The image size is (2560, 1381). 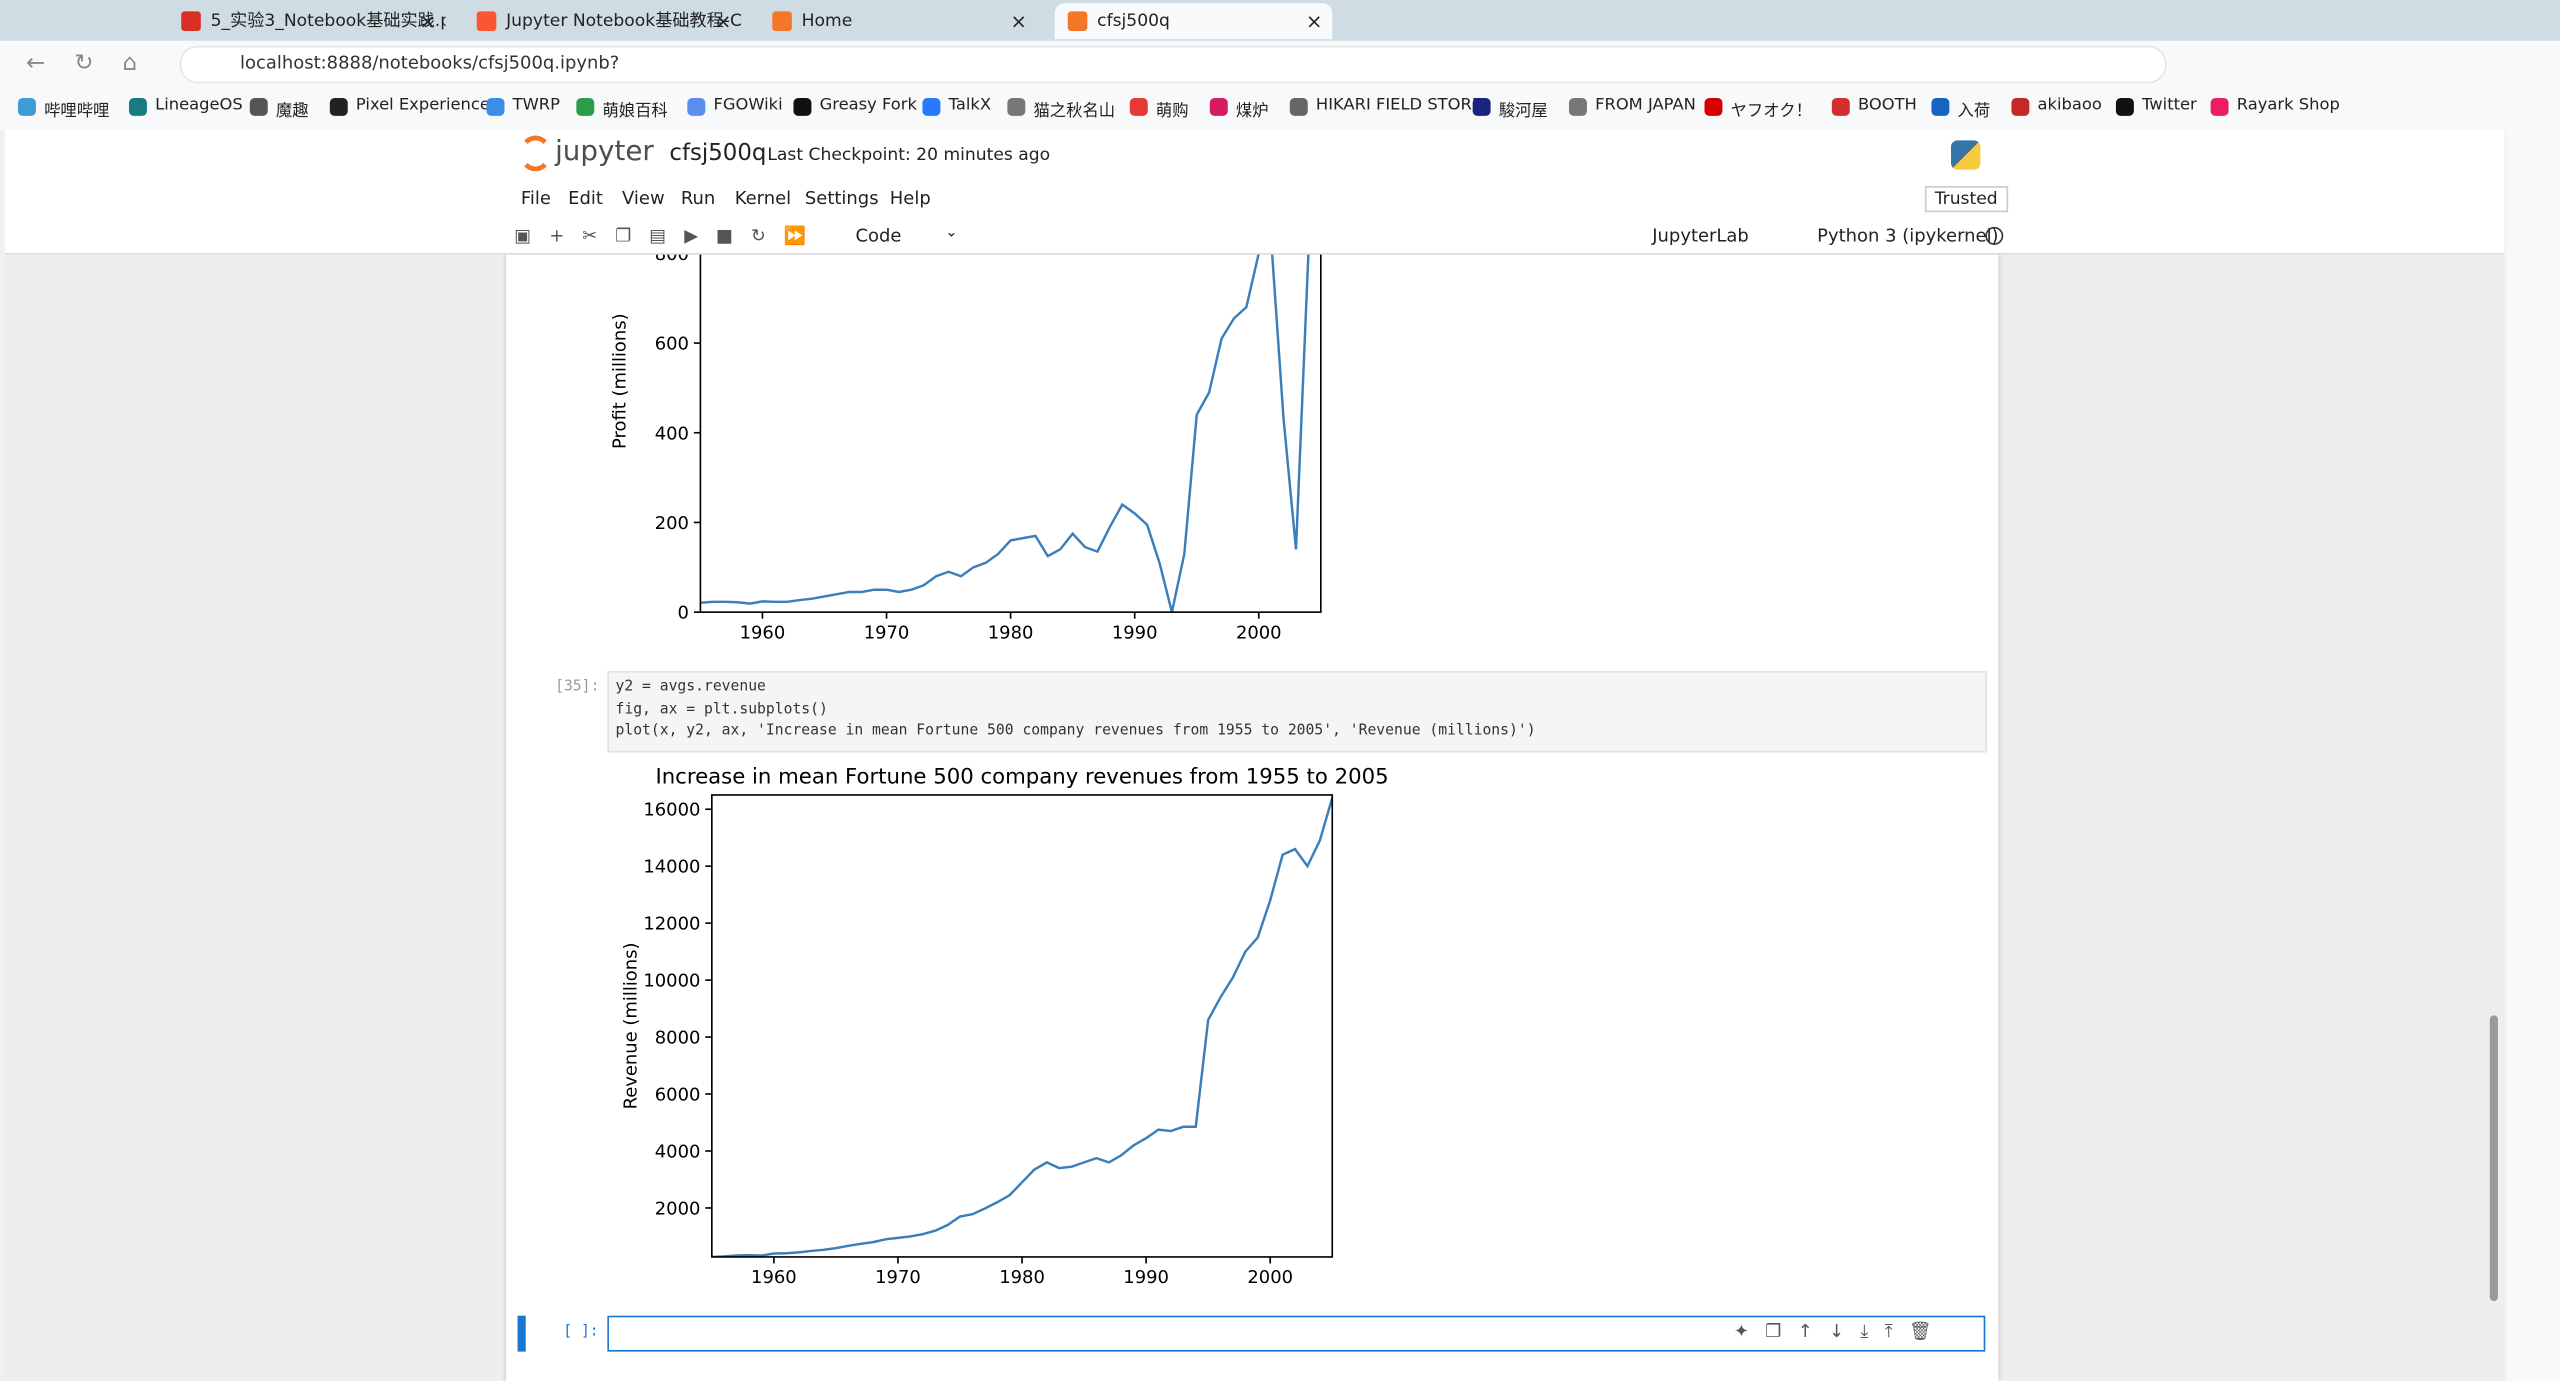 What do you see at coordinates (635, 111) in the screenshot?
I see `bookmark-text: 萌娘百科` at bounding box center [635, 111].